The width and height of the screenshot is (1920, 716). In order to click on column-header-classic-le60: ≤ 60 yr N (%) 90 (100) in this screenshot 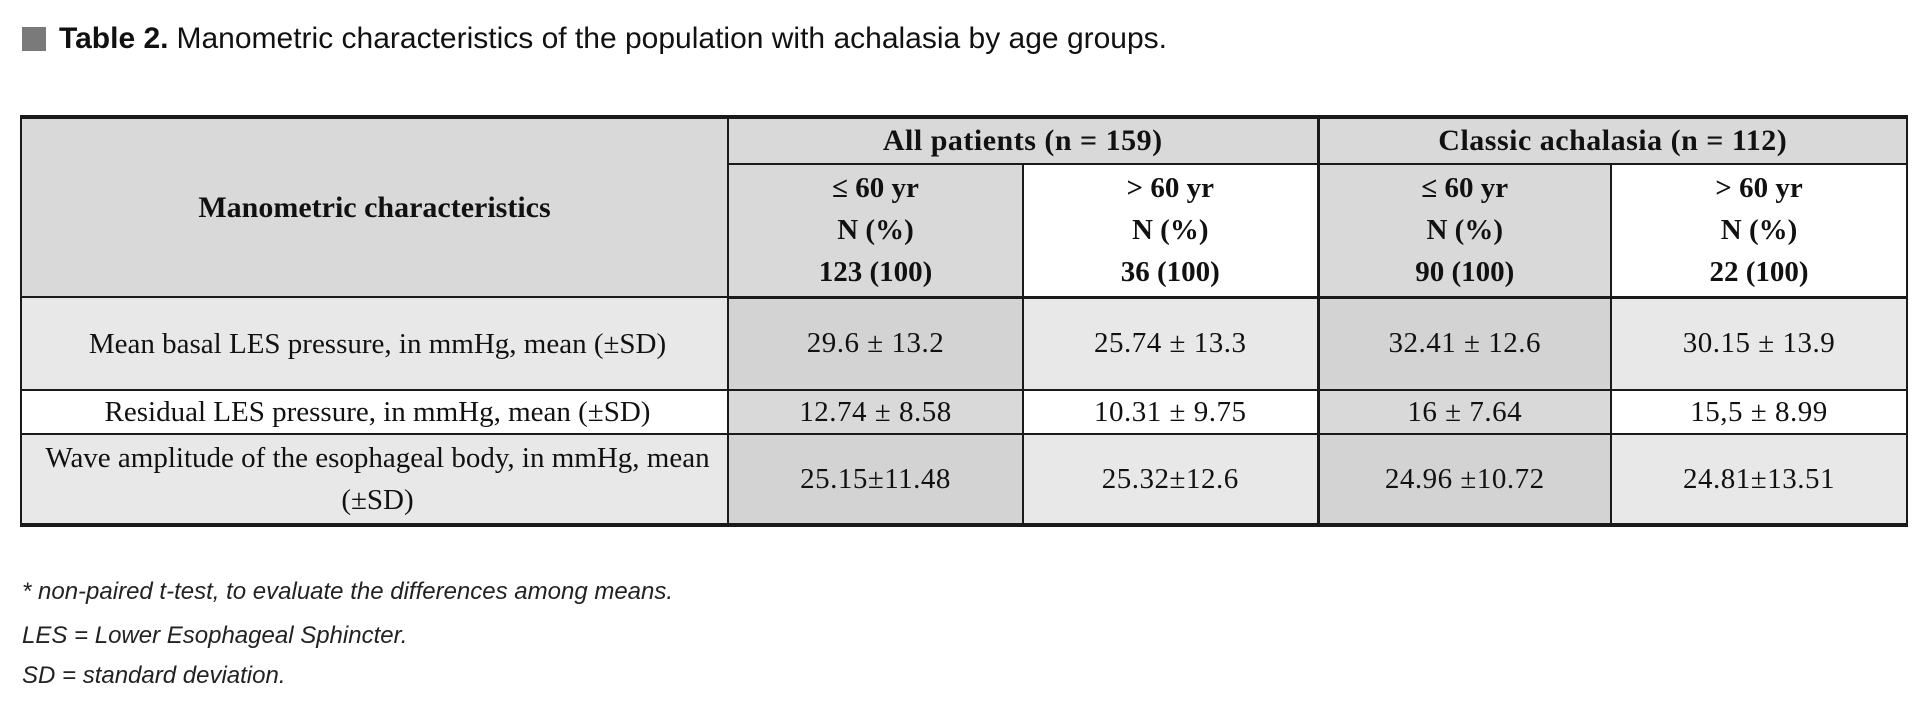, I will do `click(1464, 231)`.